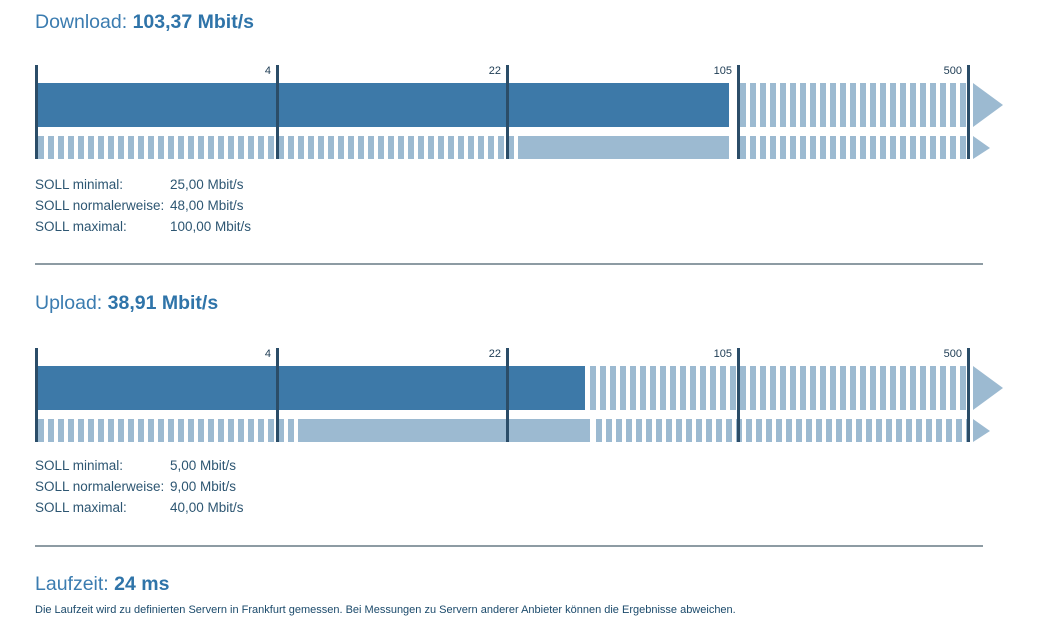 This screenshot has height=624, width=1037. Describe the element at coordinates (193, 22) in the screenshot. I see `download-title-value: 103,37 Mbit/s` at that location.